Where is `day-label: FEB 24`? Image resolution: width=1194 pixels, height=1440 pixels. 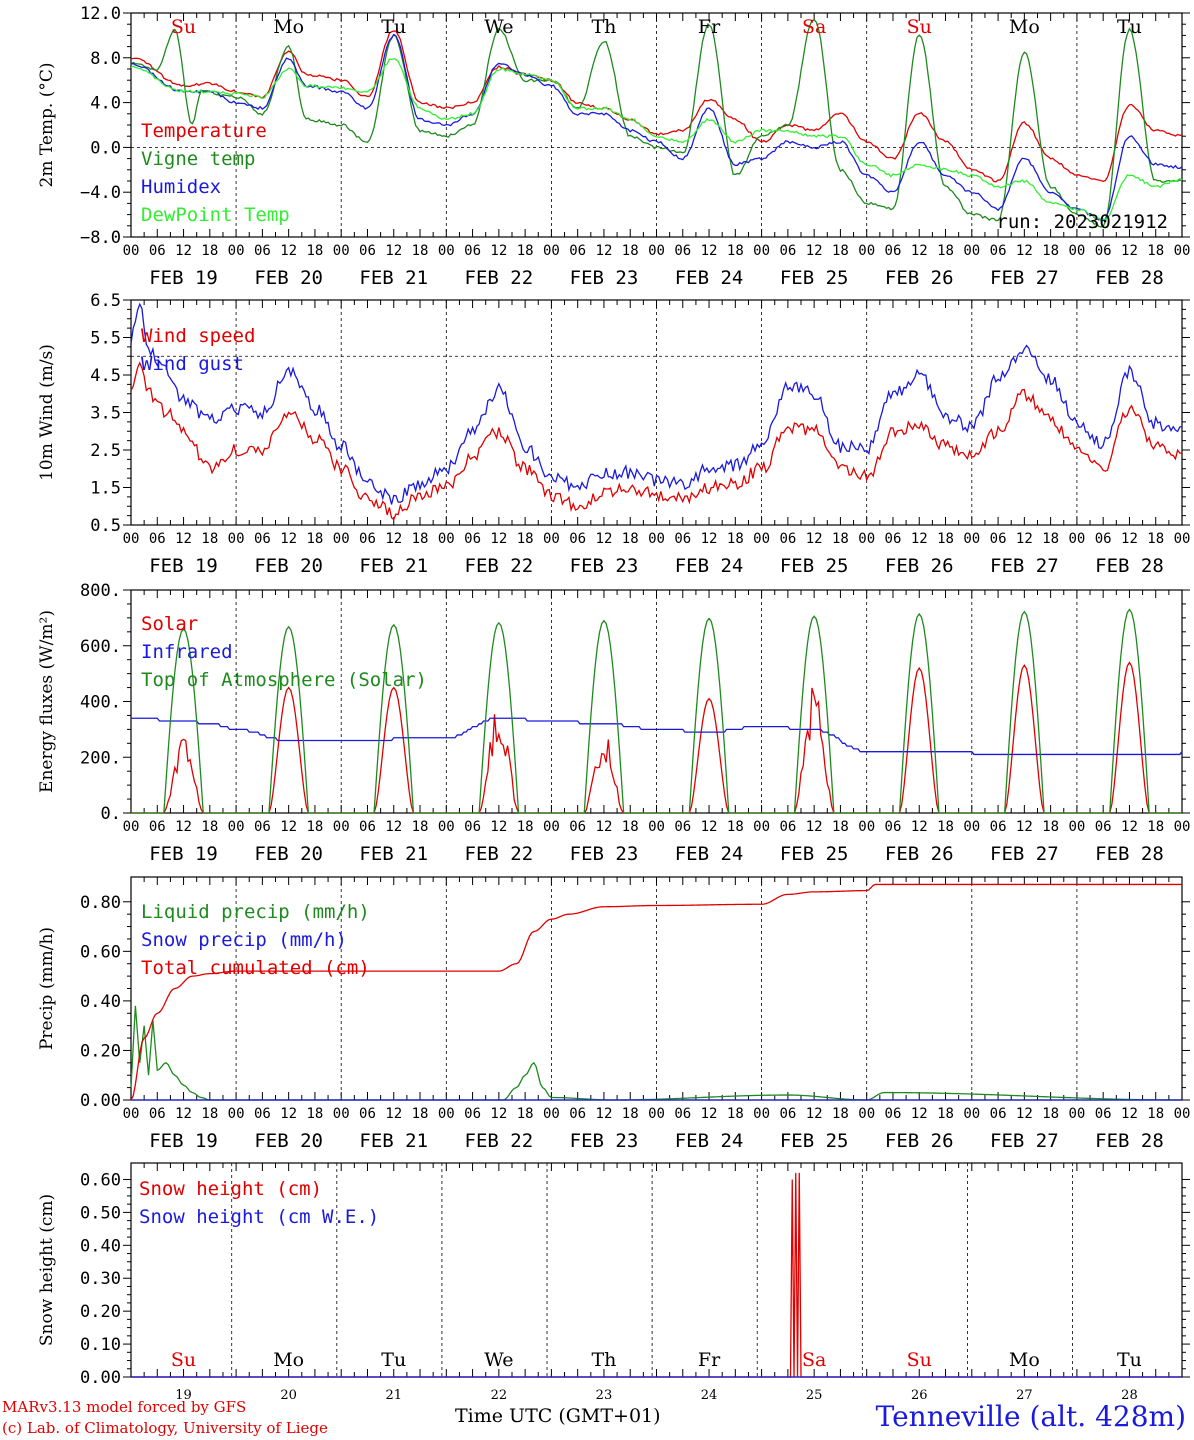 day-label: FEB 24 is located at coordinates (709, 1141).